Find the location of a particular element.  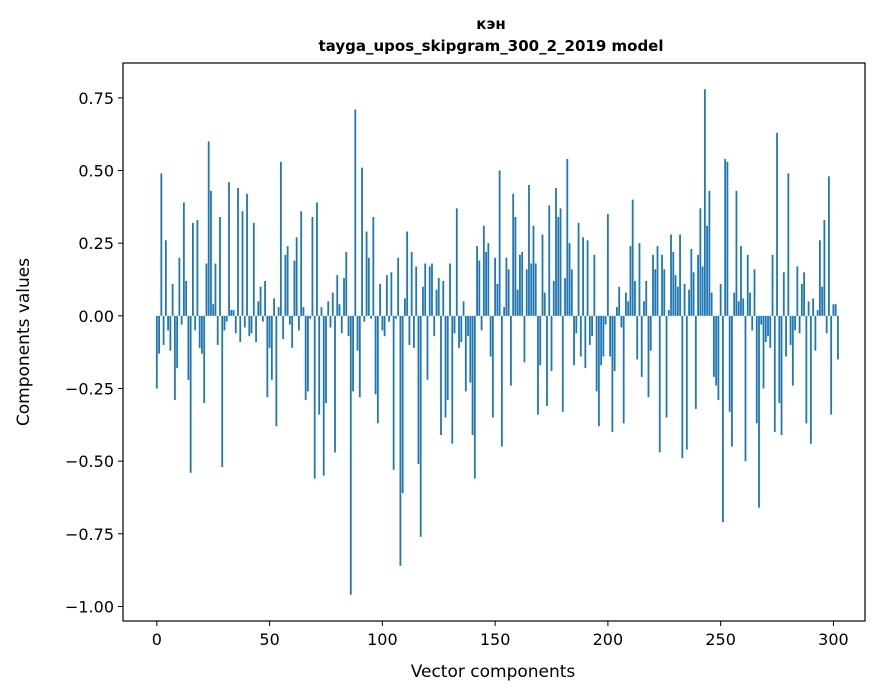

x-tick-label: 0 is located at coordinates (157, 639).